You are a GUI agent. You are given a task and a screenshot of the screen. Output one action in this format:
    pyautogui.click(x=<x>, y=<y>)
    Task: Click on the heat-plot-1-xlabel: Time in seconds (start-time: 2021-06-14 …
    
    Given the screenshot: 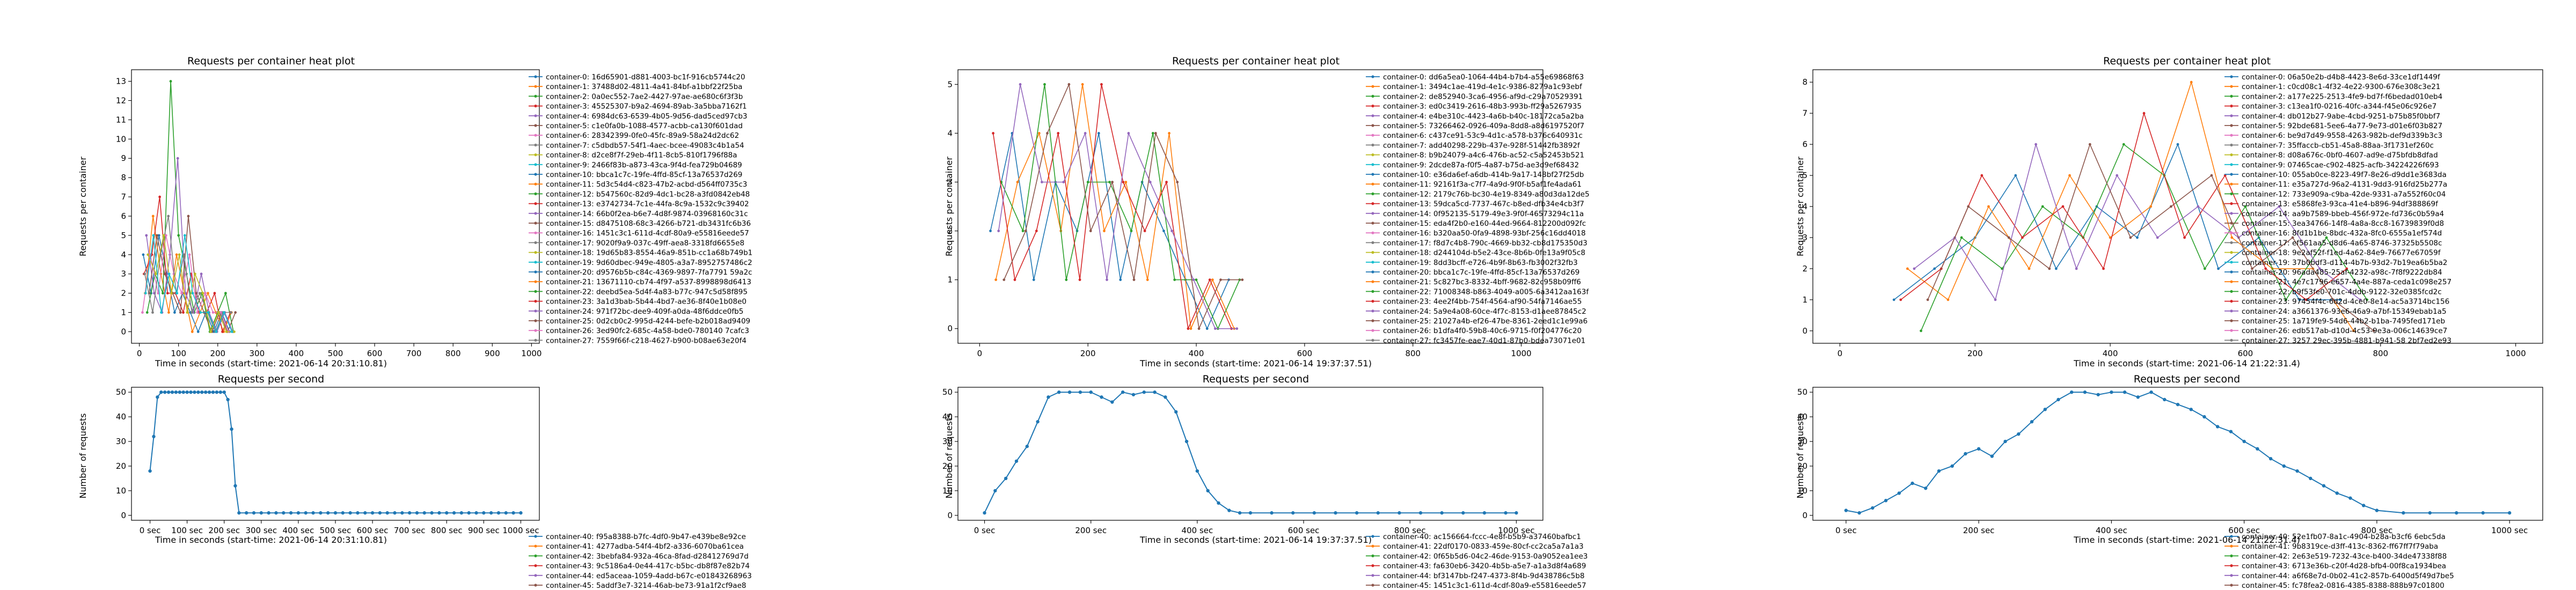 What is the action you would take?
    pyautogui.click(x=271, y=363)
    